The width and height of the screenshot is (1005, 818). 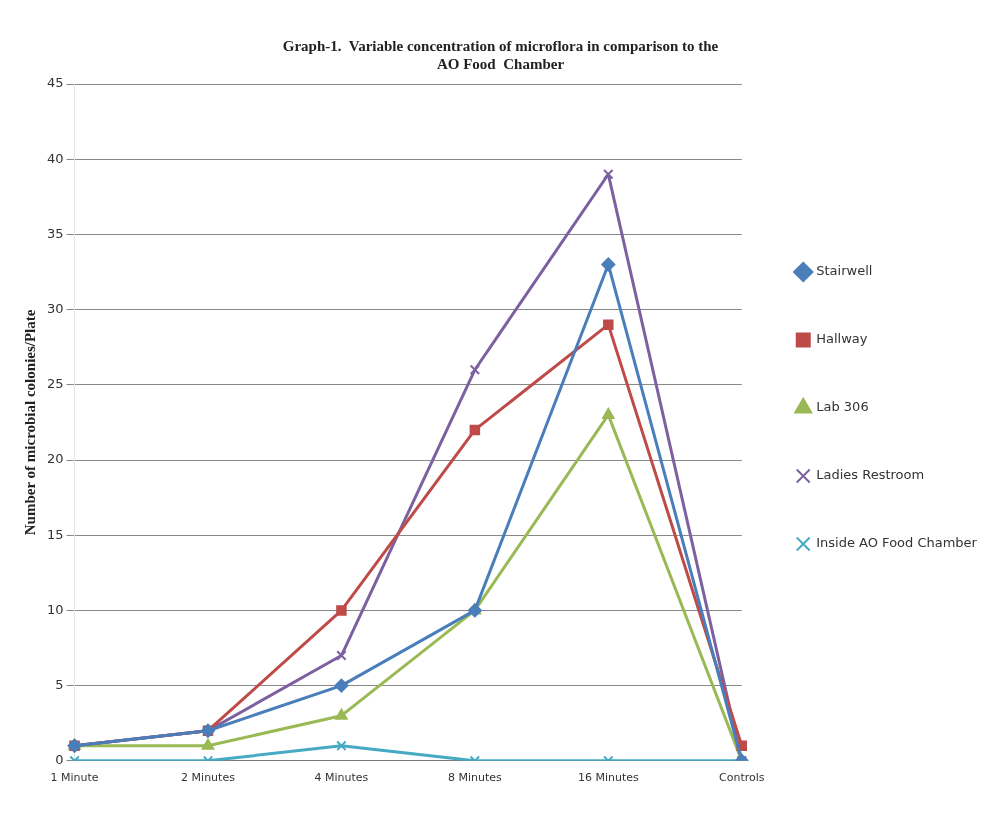 What do you see at coordinates (55, 459) in the screenshot?
I see `y-tick-label: 20` at bounding box center [55, 459].